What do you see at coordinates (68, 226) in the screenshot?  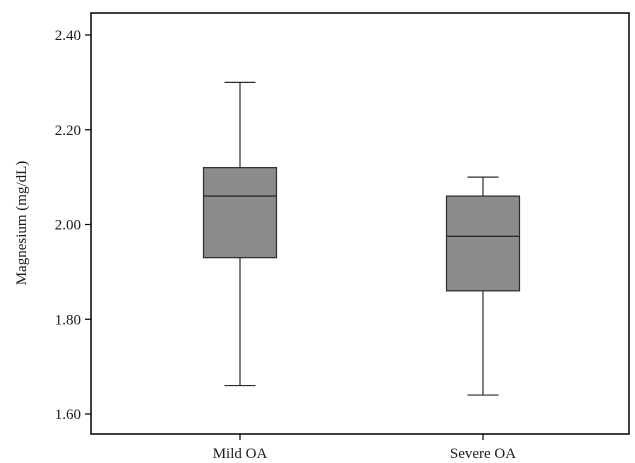 I see `y-tick-label: 2.00` at bounding box center [68, 226].